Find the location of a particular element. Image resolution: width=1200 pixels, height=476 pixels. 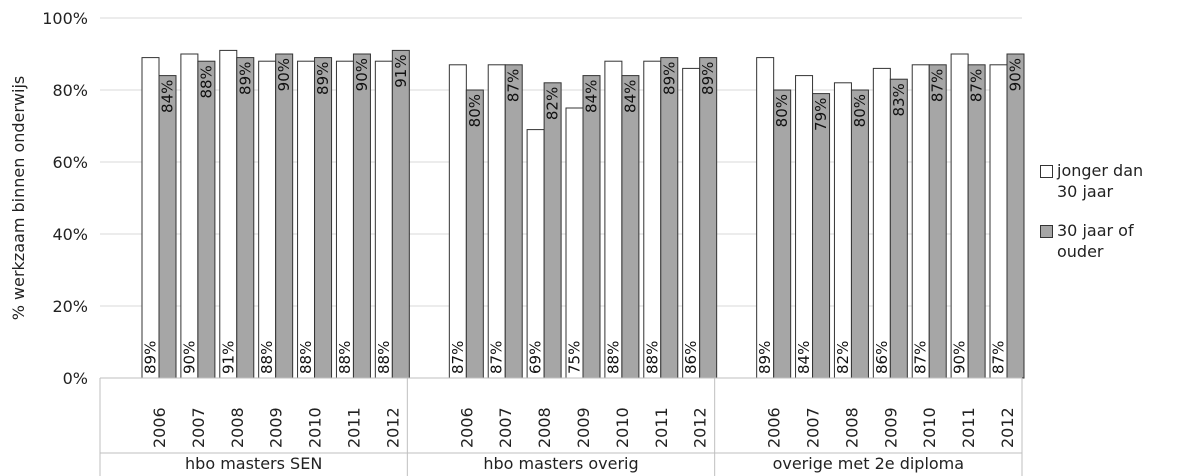

y-tick-label: 0% is located at coordinates (75, 378).